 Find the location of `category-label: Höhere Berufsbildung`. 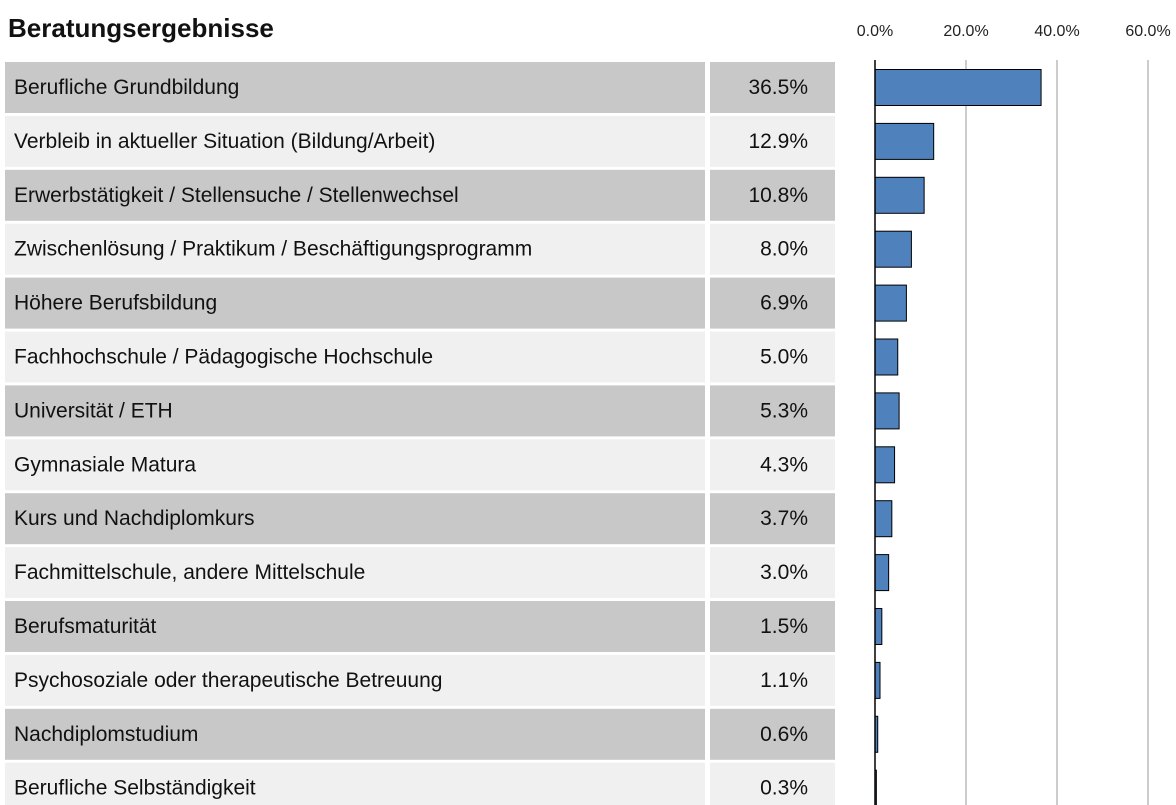

category-label: Höhere Berufsbildung is located at coordinates (115, 303).